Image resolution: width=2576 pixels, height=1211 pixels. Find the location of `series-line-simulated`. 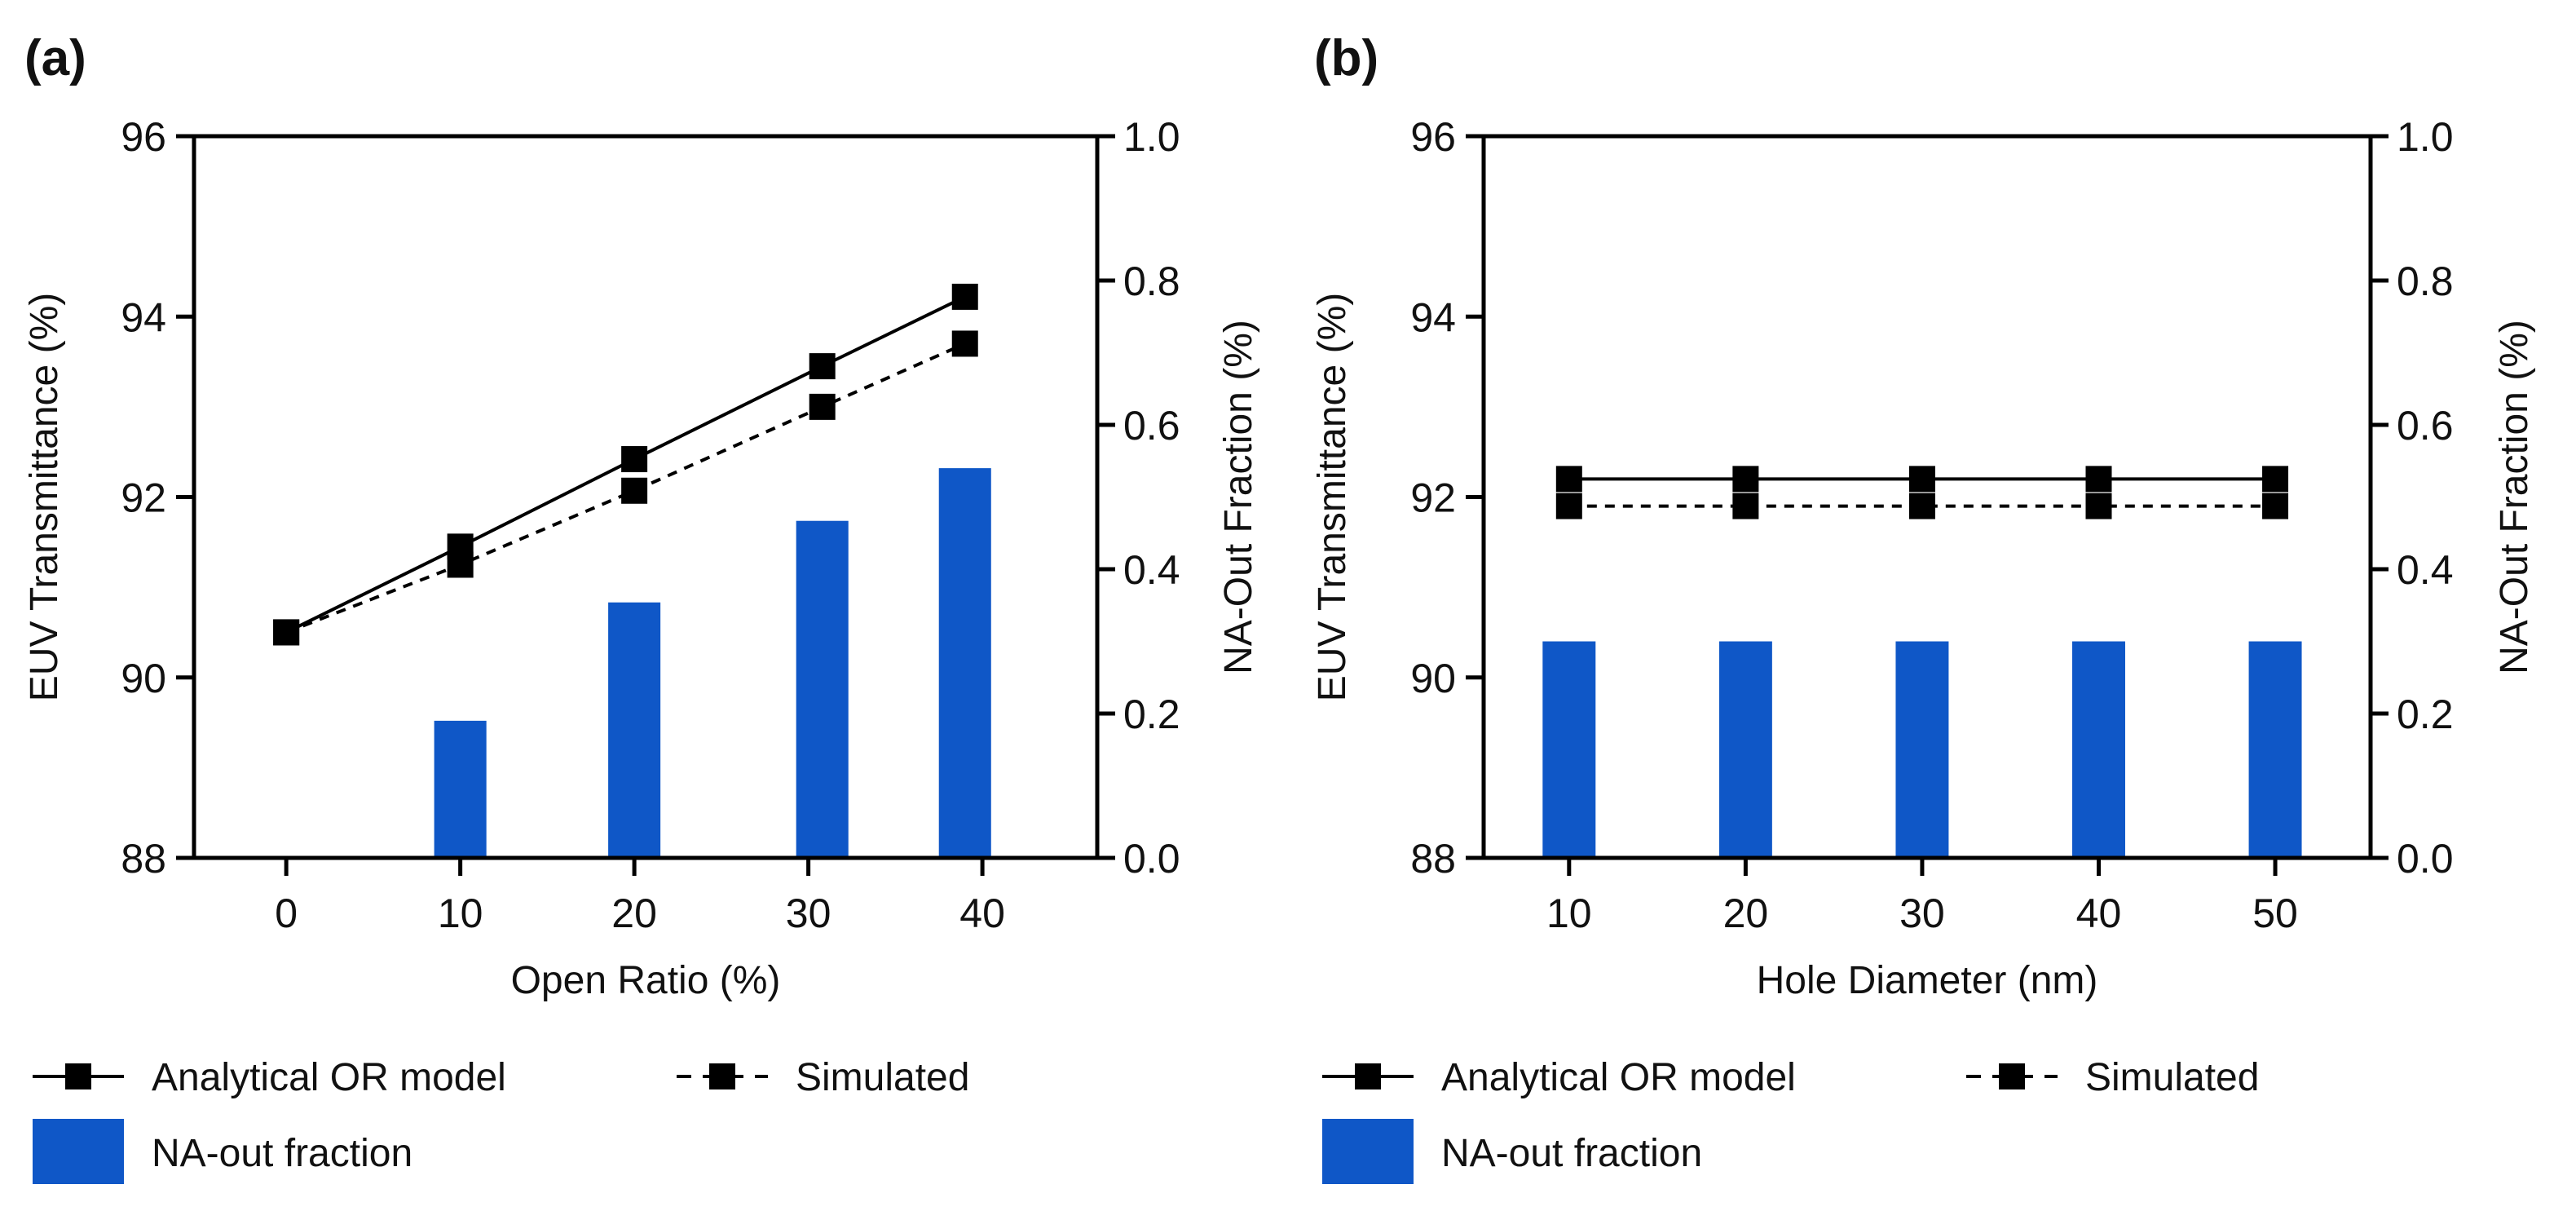

series-line-simulated is located at coordinates (625, 488).